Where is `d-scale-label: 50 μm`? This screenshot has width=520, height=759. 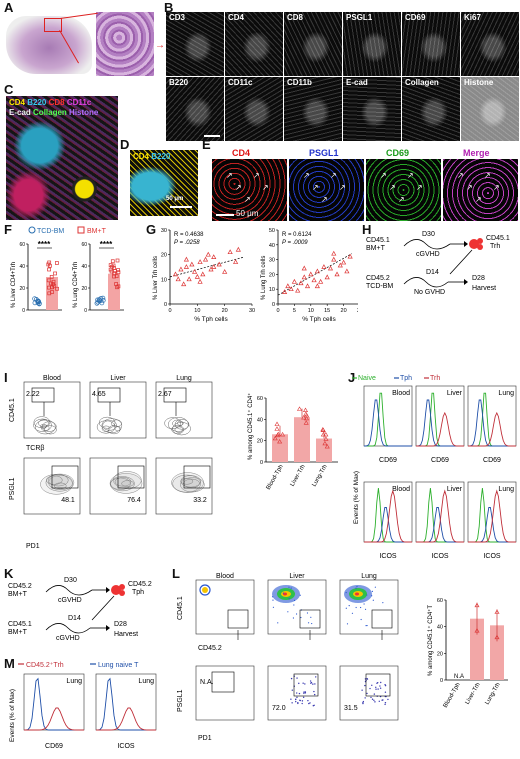
d-scale-label: 50 μm is located at coordinates (175, 199).